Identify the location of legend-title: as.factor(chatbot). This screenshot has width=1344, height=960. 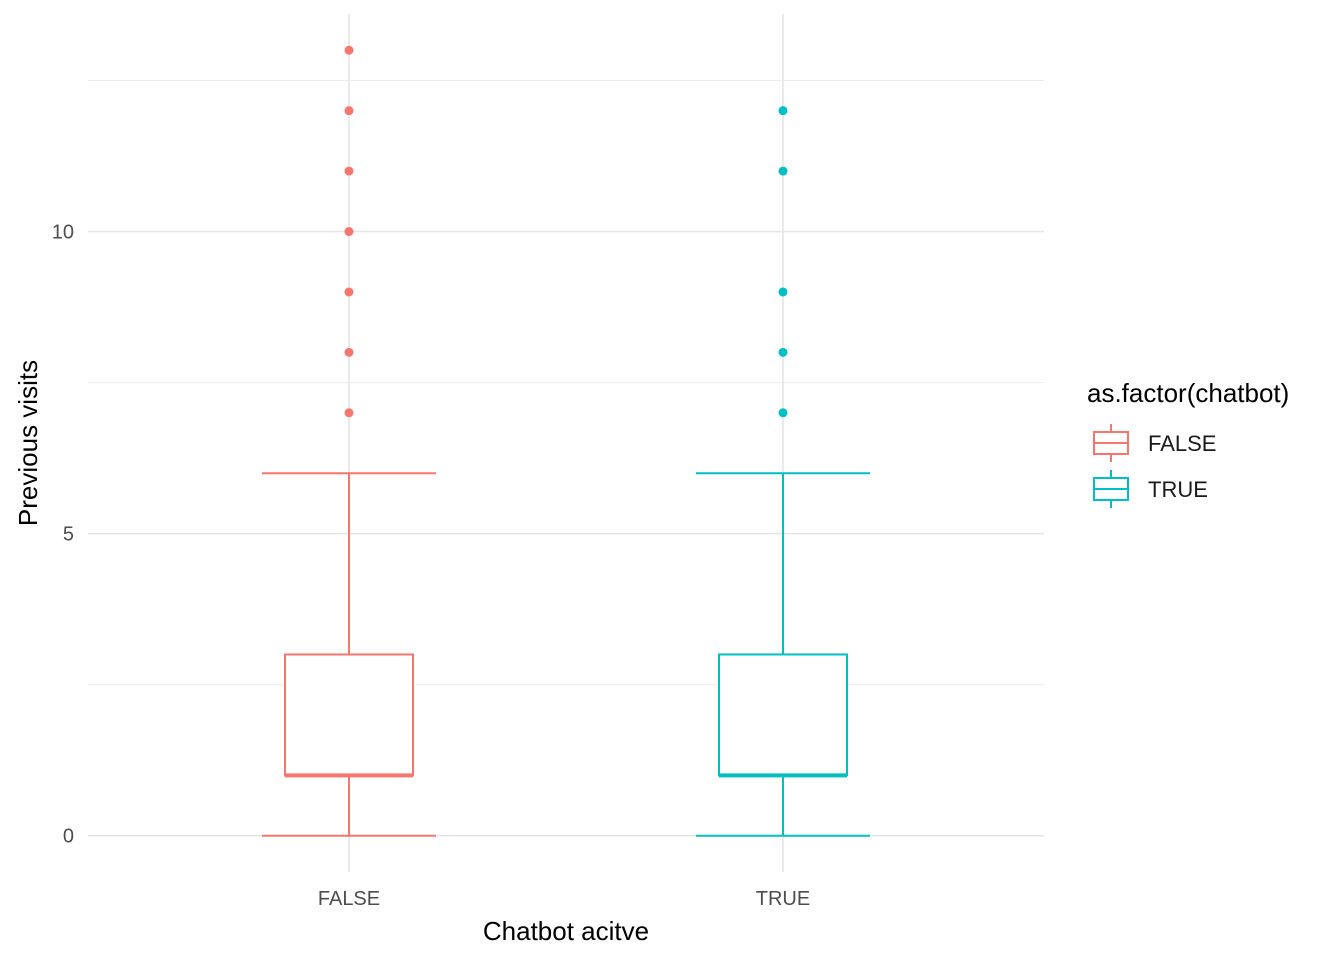
(1188, 393).